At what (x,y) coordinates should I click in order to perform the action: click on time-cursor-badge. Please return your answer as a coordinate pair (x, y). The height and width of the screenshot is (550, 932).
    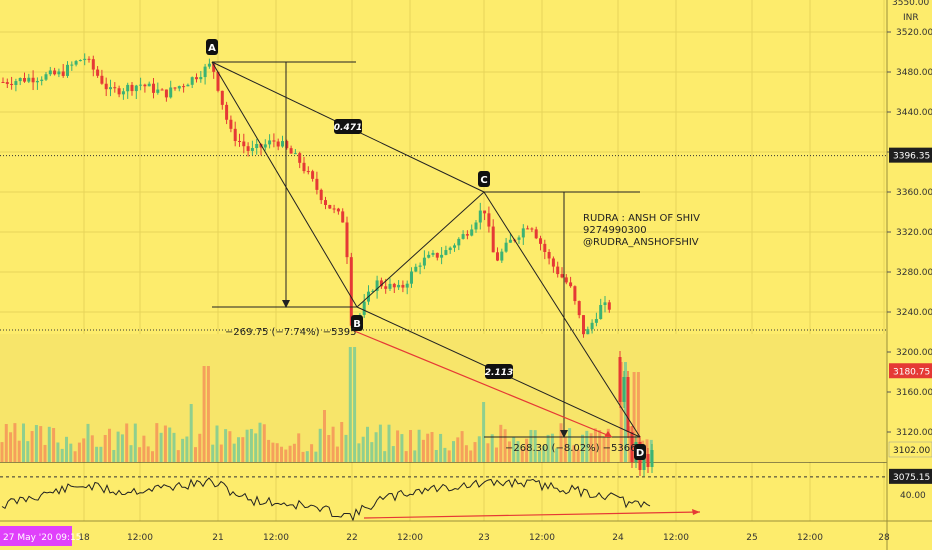
    Looking at the image, I should click on (36, 536).